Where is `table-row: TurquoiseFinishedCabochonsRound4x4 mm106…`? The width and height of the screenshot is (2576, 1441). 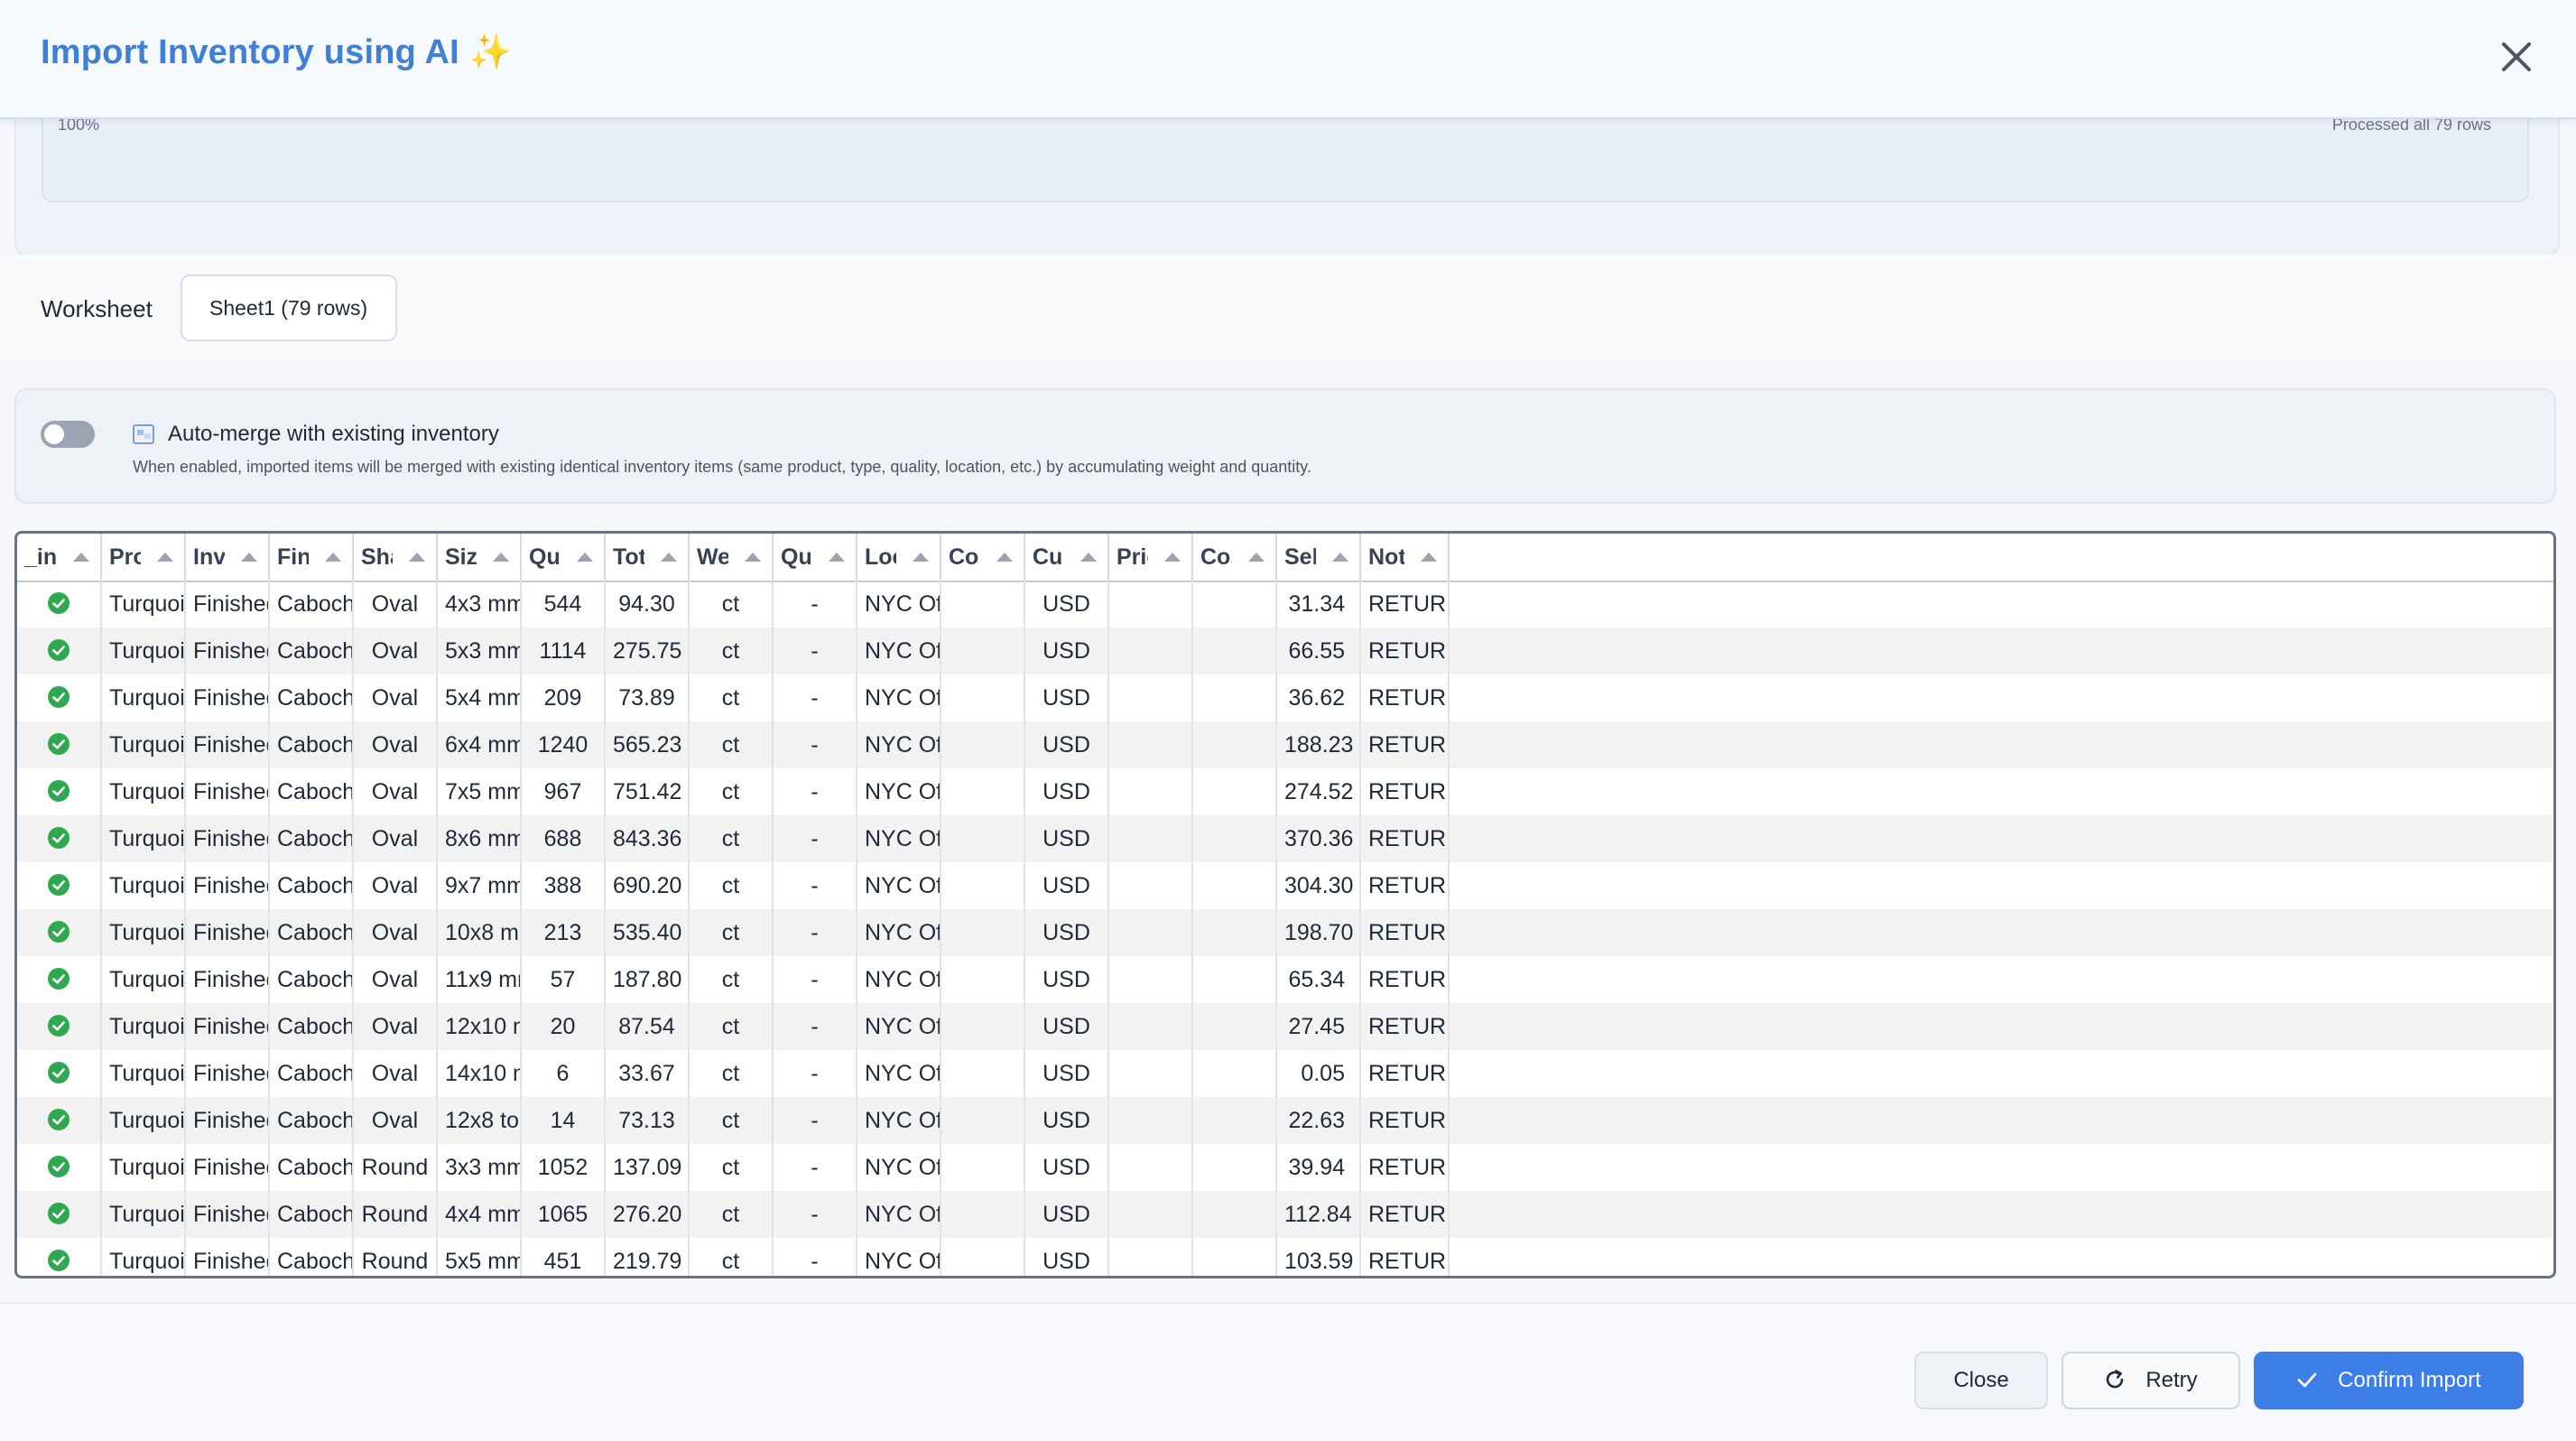 table-row: TurquoiseFinishedCabochonsRound4x4 mm106… is located at coordinates (1285, 1215).